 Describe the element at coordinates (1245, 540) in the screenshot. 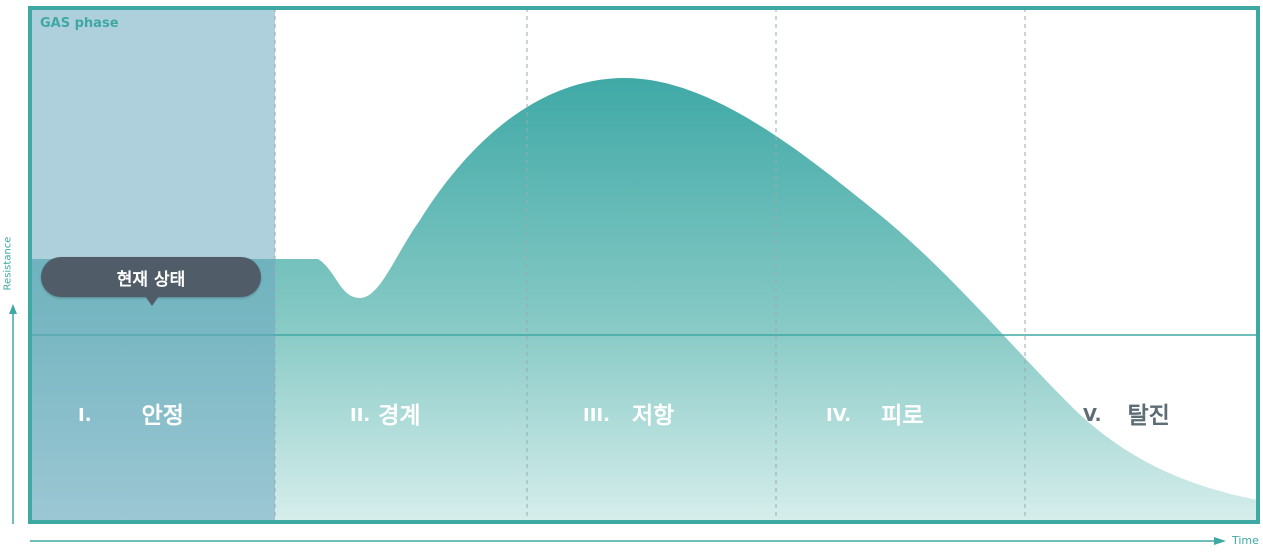

I see `x-axis-label: Time` at that location.